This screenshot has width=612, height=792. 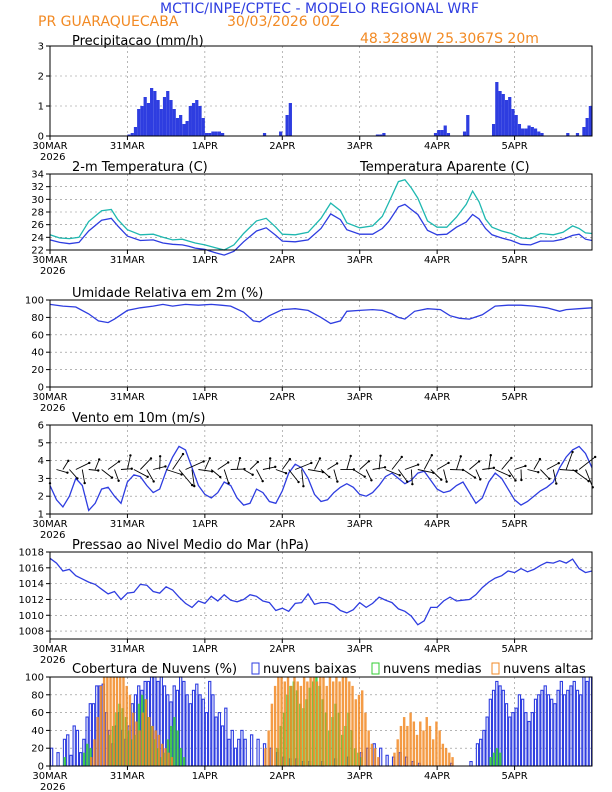 I want to click on xtick-label: 4APR, so click(x=437, y=524).